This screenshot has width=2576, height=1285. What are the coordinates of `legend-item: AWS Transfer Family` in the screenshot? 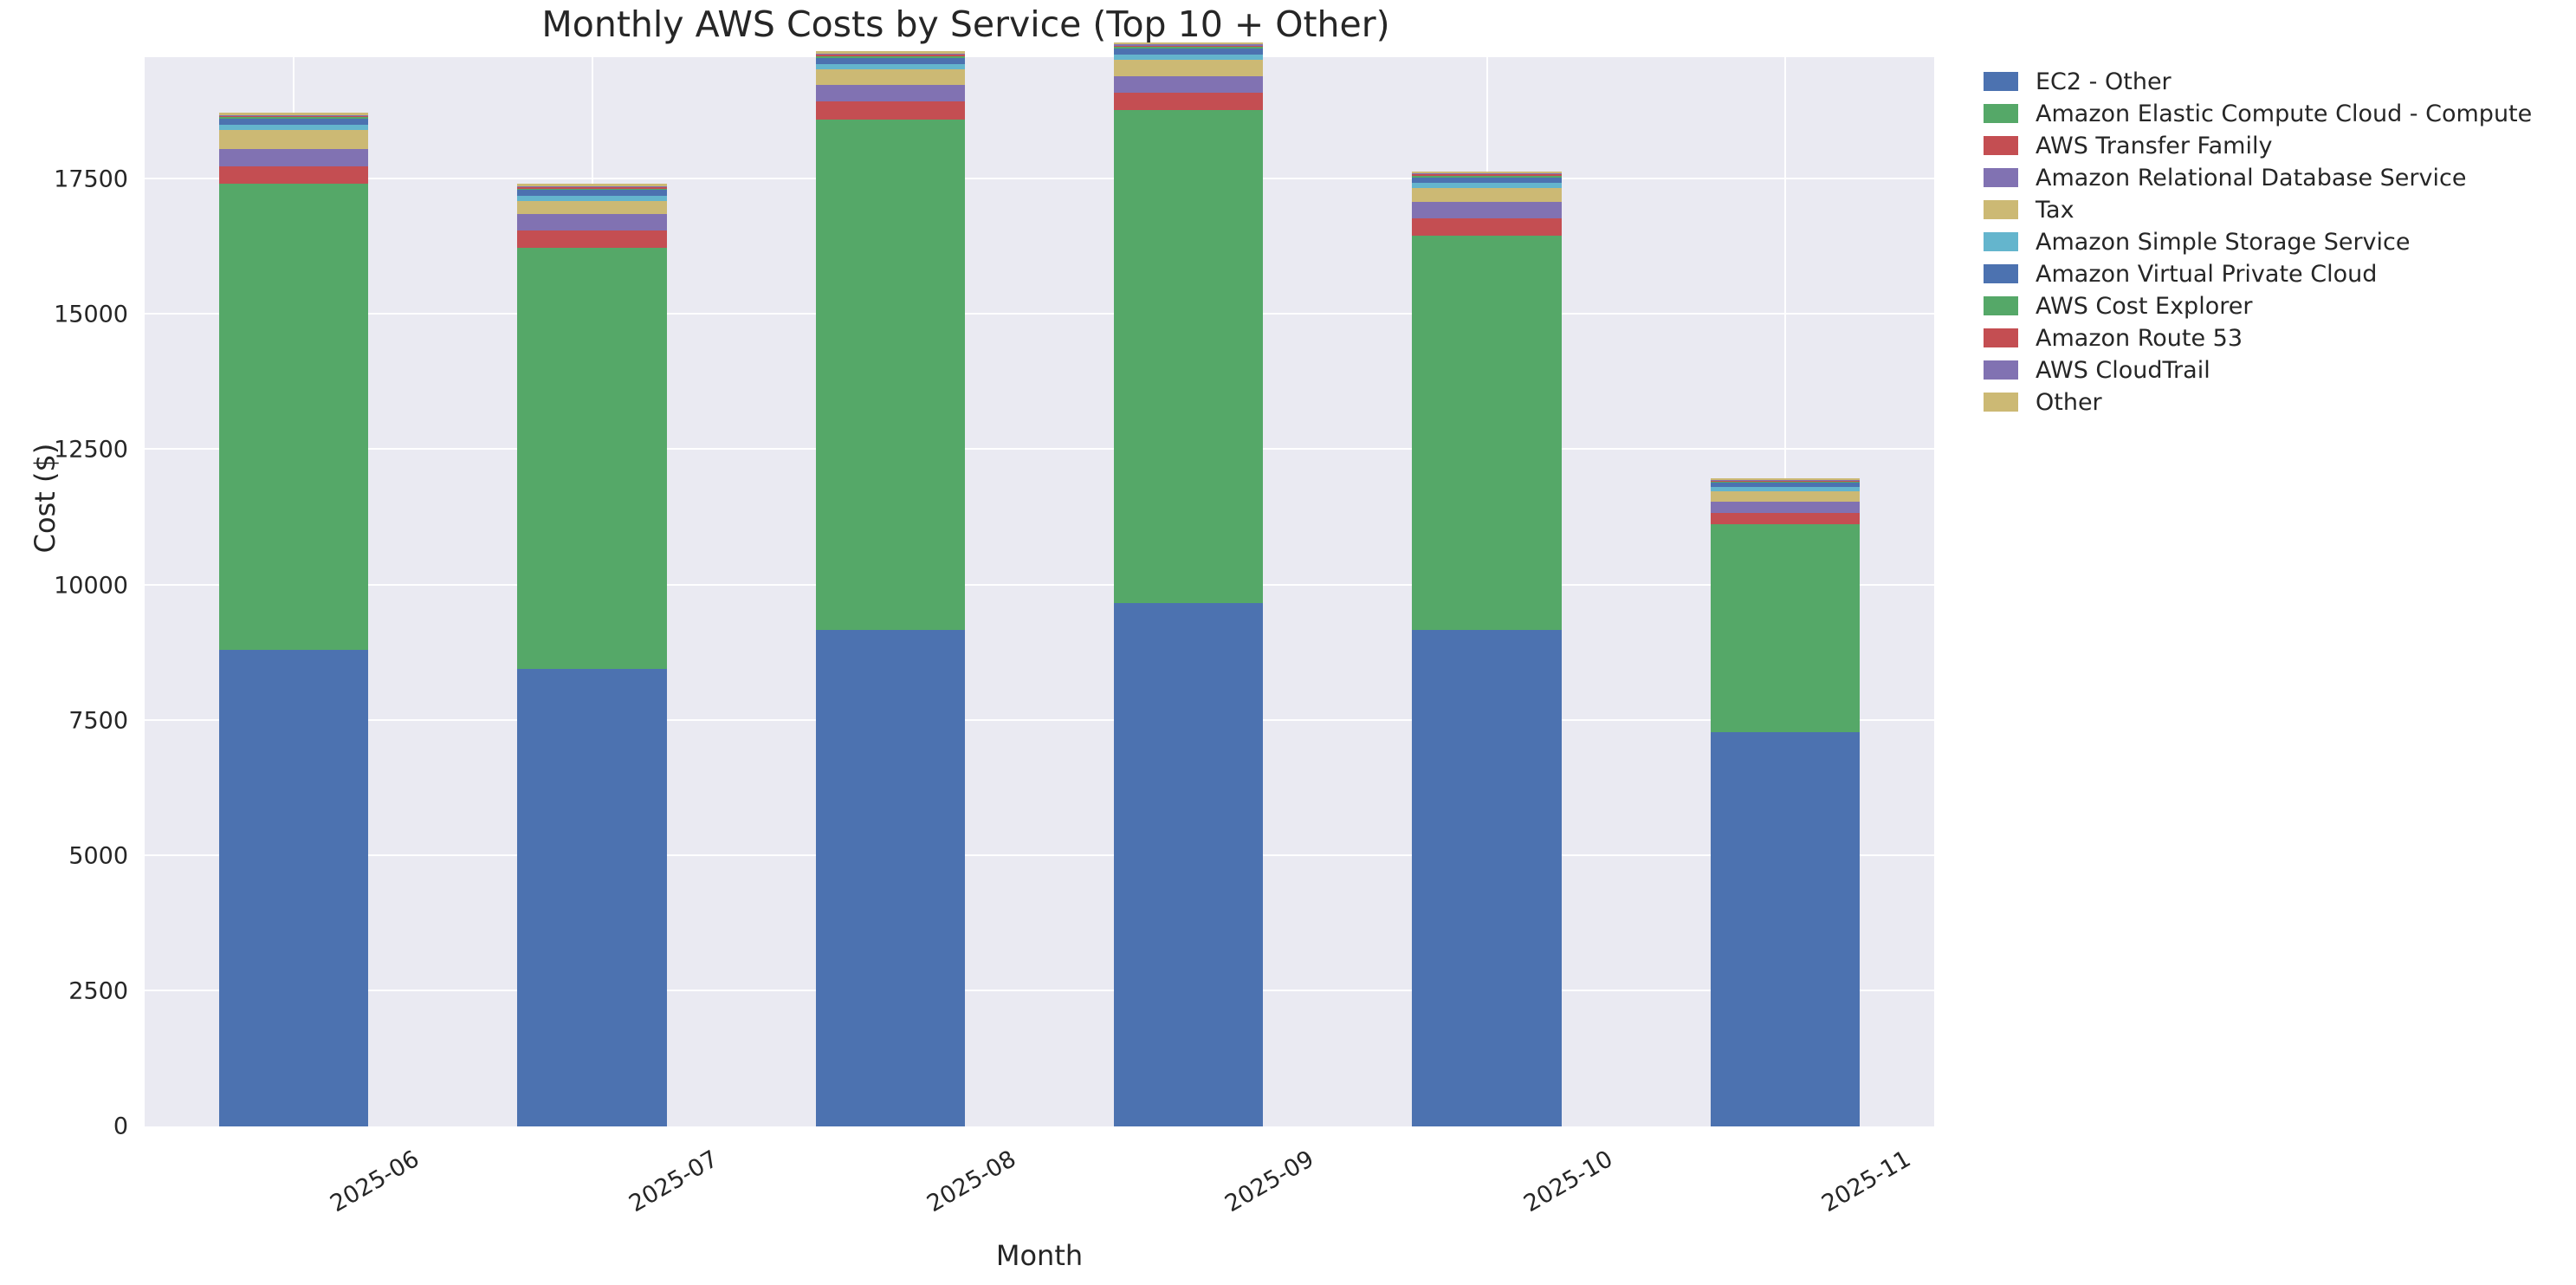 It's located at (2269, 145).